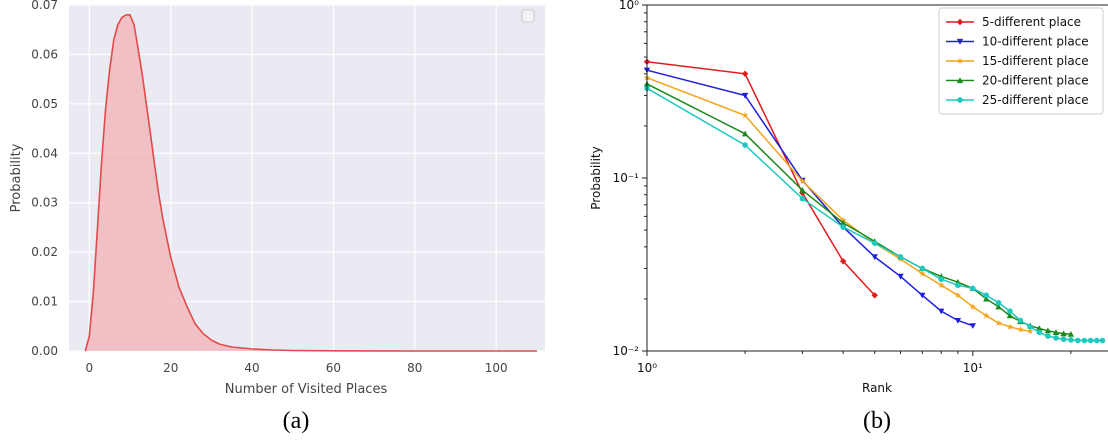 The height and width of the screenshot is (440, 1108). Describe the element at coordinates (44, 252) in the screenshot. I see `panel-a-y-tick-label: 0.02` at that location.